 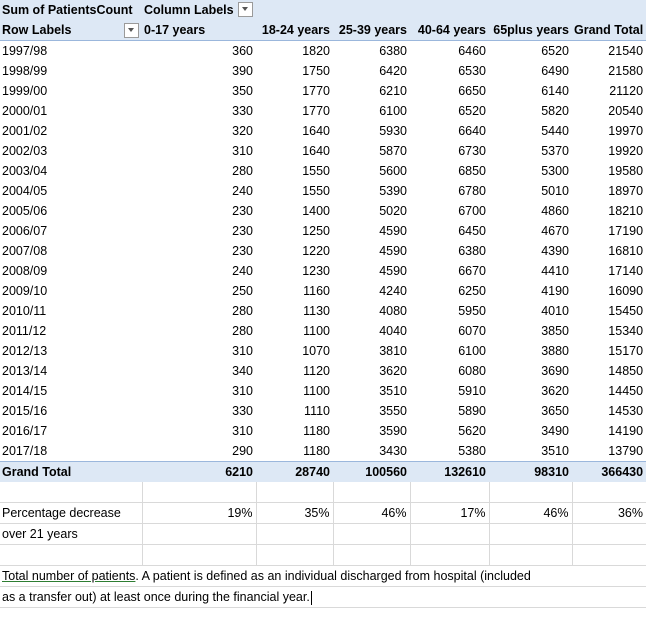 I want to click on value-cell: 5930, so click(x=393, y=131).